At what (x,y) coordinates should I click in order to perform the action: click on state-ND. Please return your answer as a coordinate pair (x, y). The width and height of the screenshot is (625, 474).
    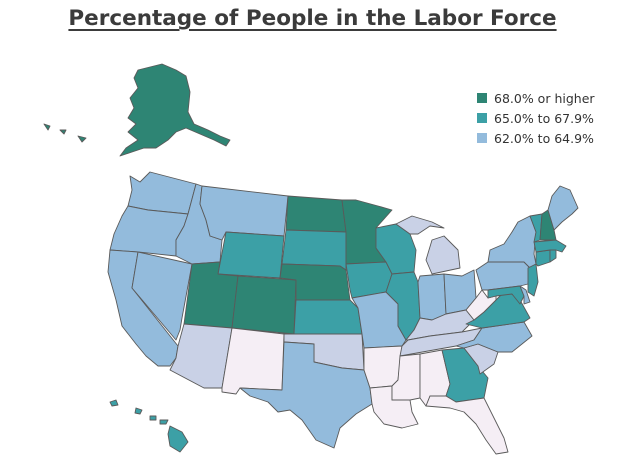
    Looking at the image, I should click on (316, 214).